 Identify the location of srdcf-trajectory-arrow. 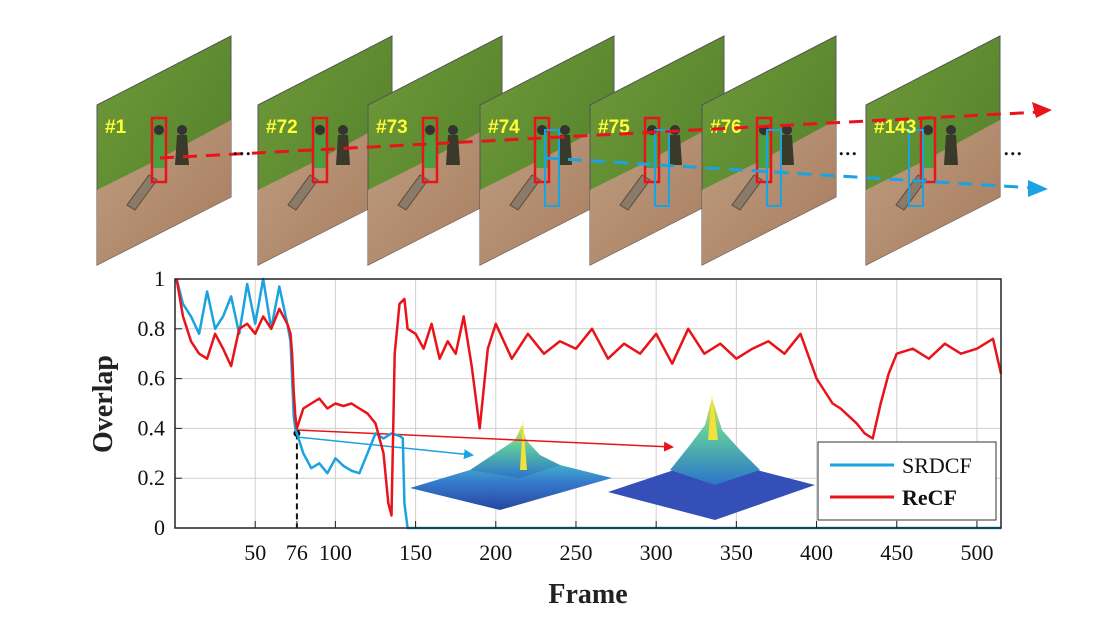
(790, 173).